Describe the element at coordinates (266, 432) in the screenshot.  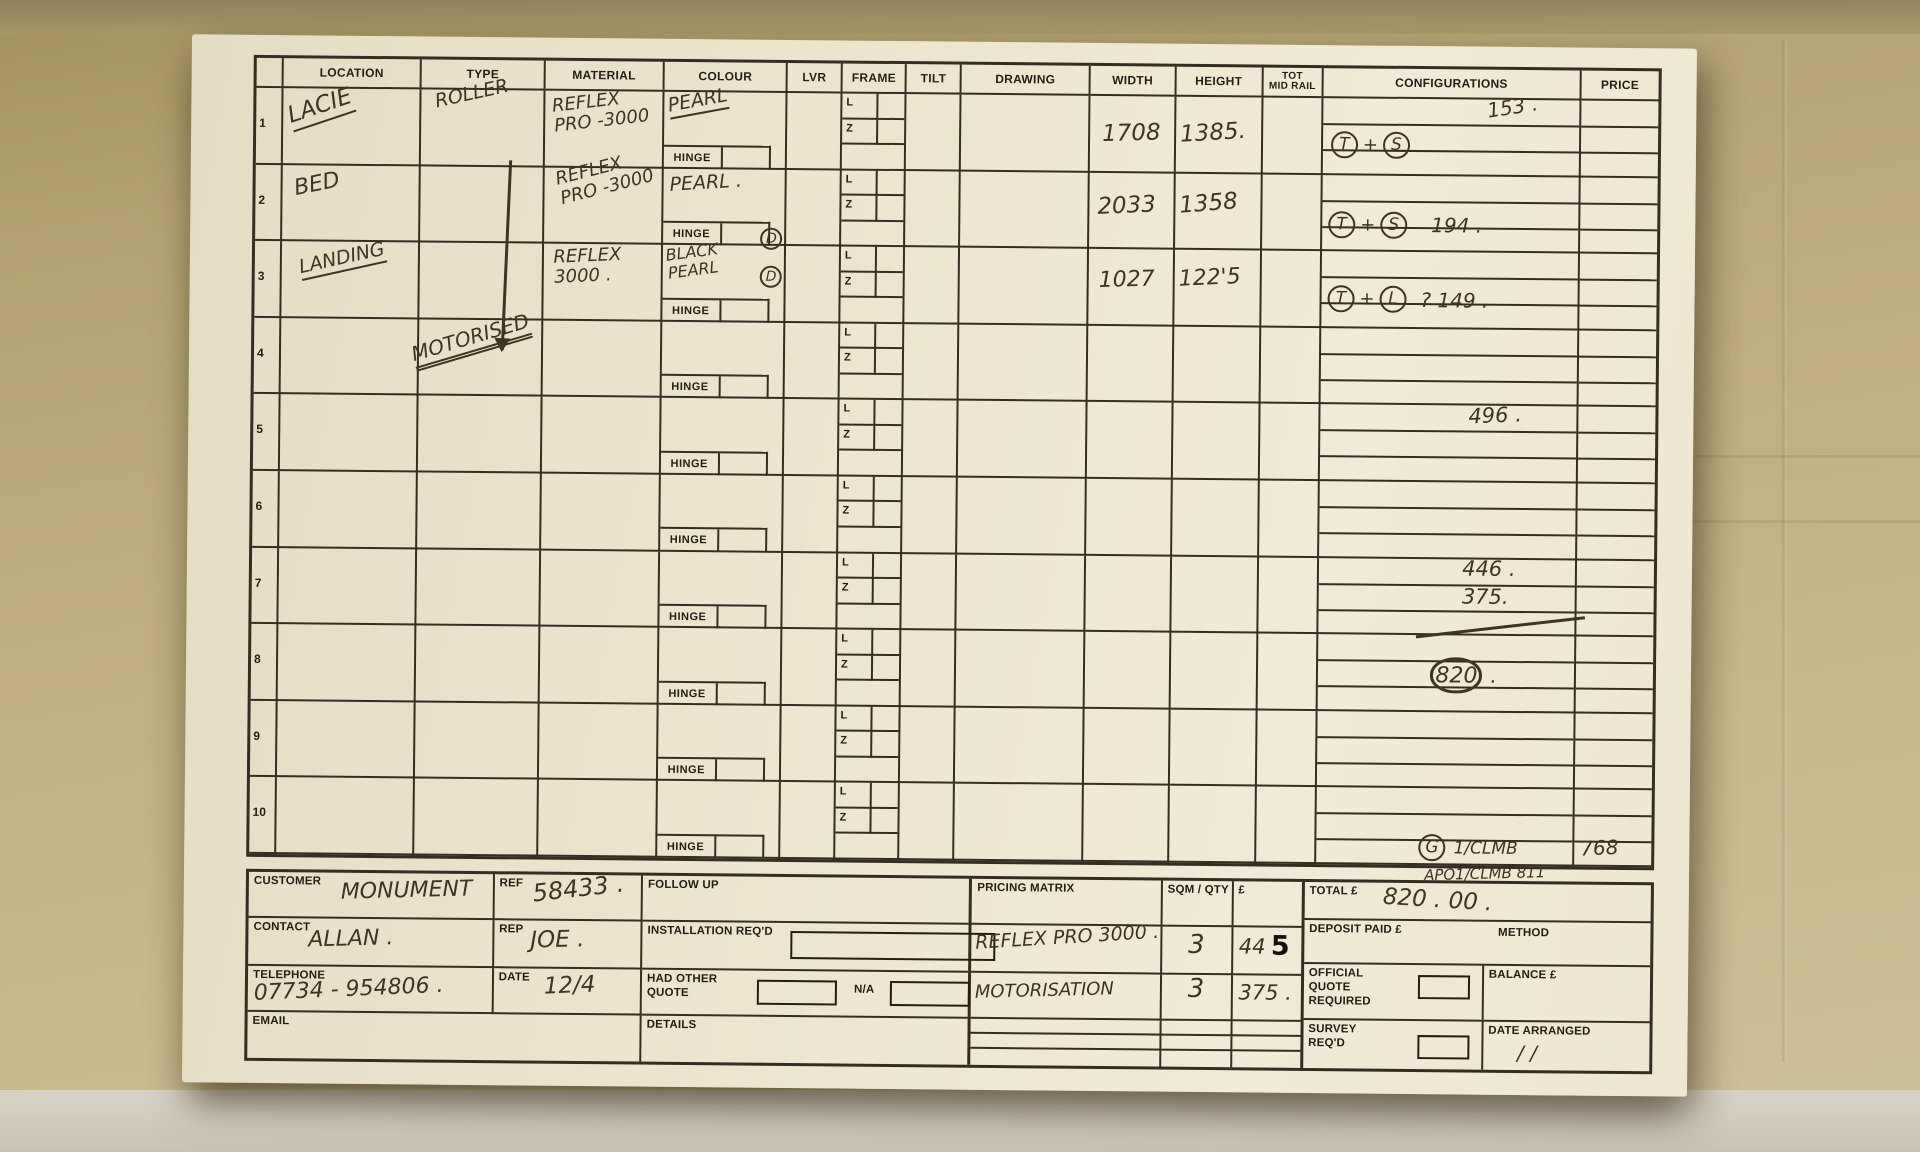
I see `row-number: 5` at that location.